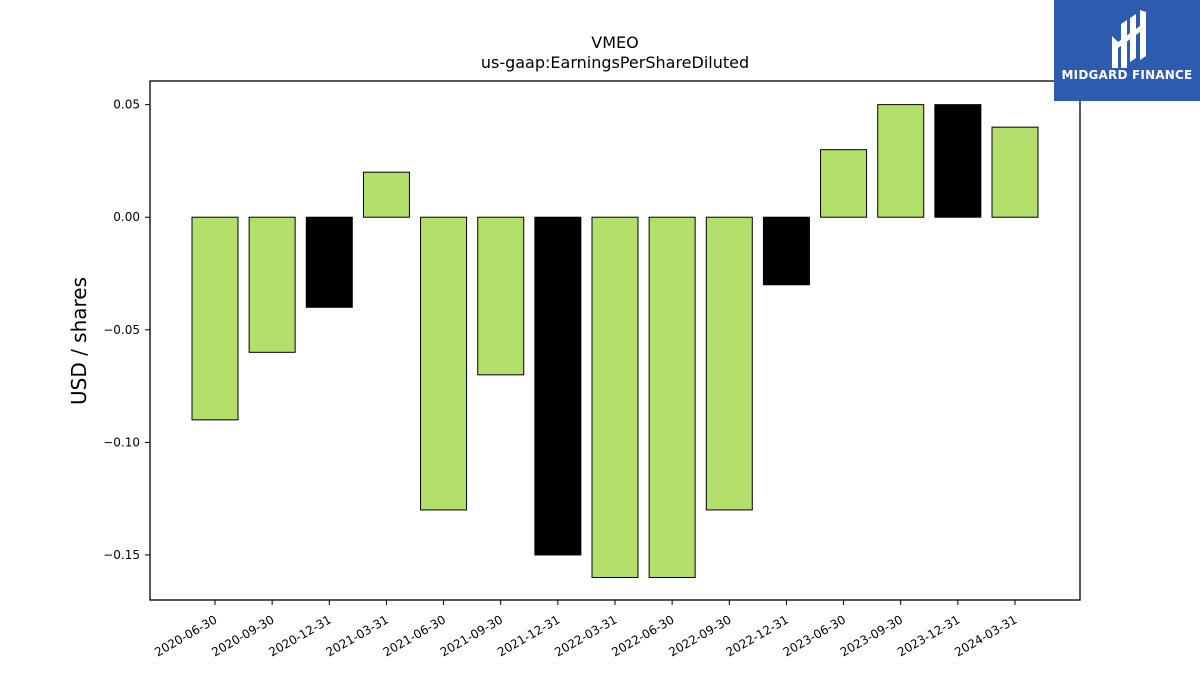 The image size is (1200, 675). Describe the element at coordinates (585, 635) in the screenshot. I see `x-tick-label: 2022-03-31` at that location.